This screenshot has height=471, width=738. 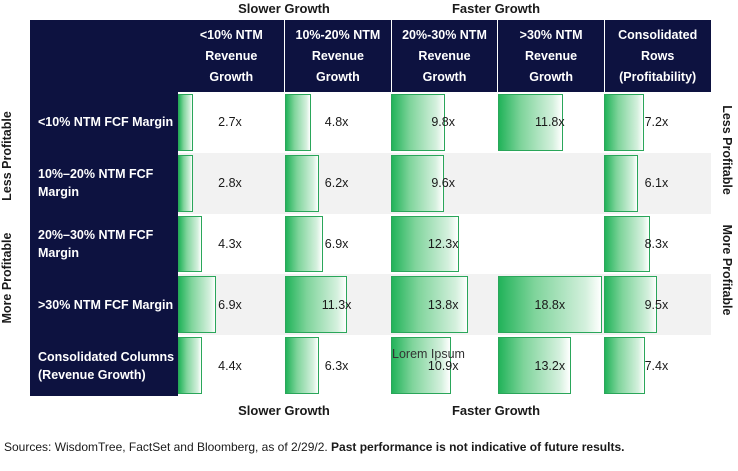 I want to click on matrix-cell: 6.1x, so click(x=657, y=183).